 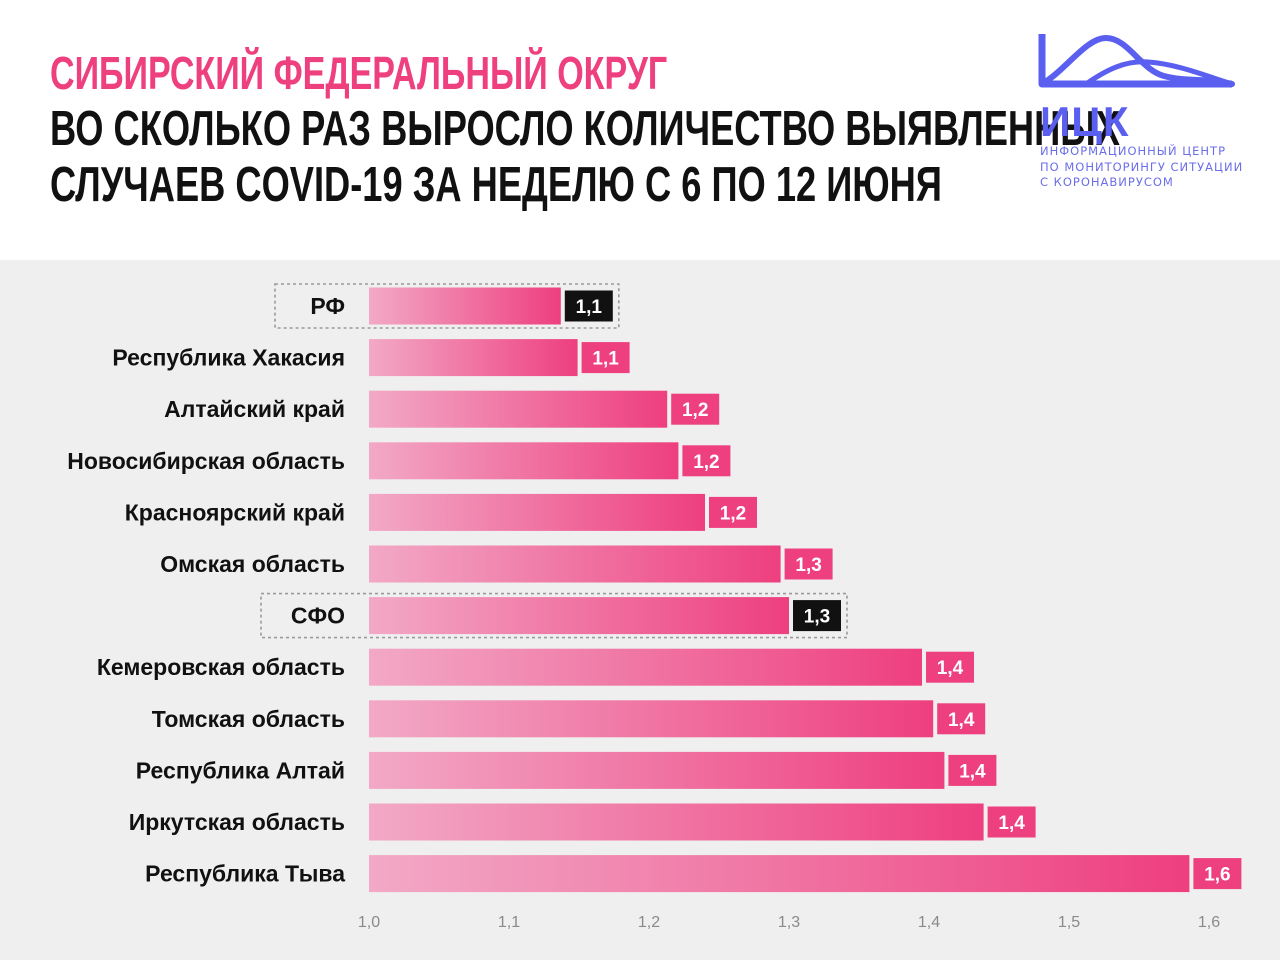 I want to click on category-label: Новосибирская область, so click(x=206, y=461).